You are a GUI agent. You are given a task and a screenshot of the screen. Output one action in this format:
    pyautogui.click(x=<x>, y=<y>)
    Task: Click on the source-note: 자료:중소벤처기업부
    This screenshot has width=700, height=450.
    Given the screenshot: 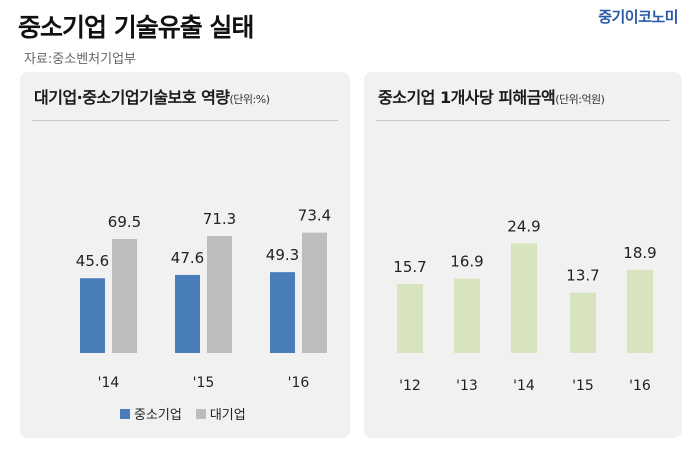 What is the action you would take?
    pyautogui.click(x=80, y=59)
    